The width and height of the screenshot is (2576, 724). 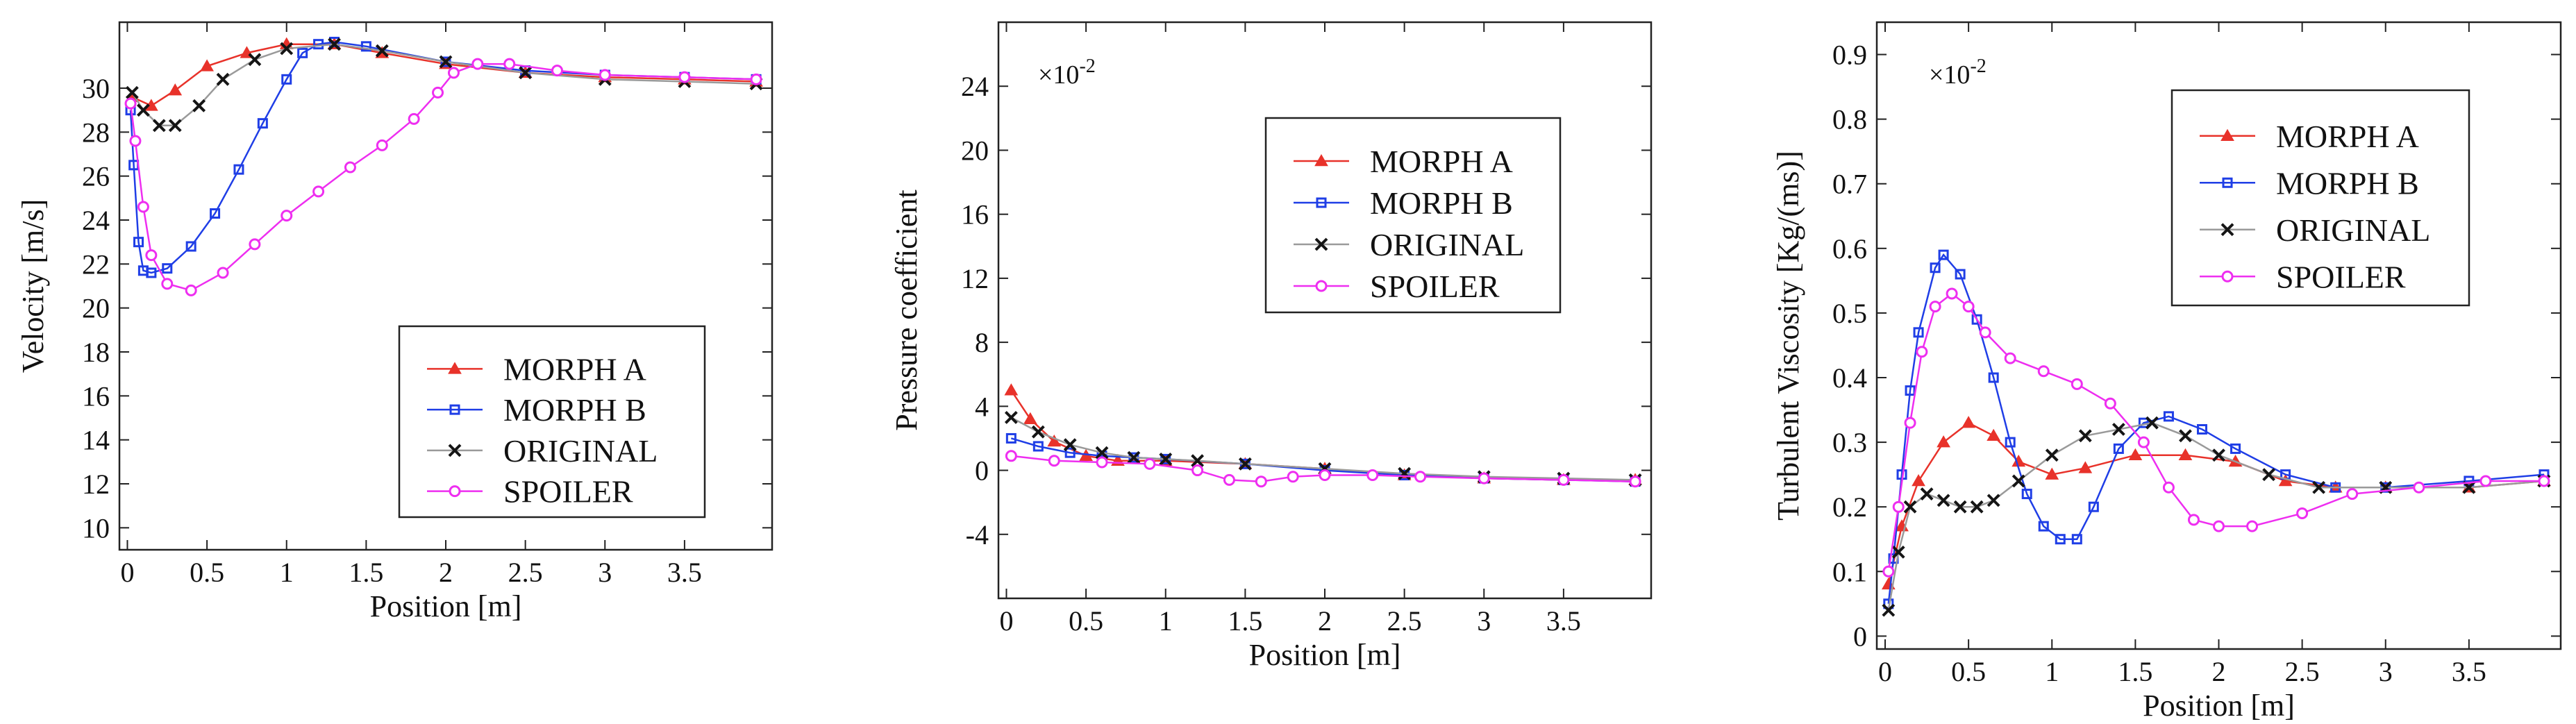 What do you see at coordinates (2347, 136) in the screenshot?
I see `legend-label: MORPH A` at bounding box center [2347, 136].